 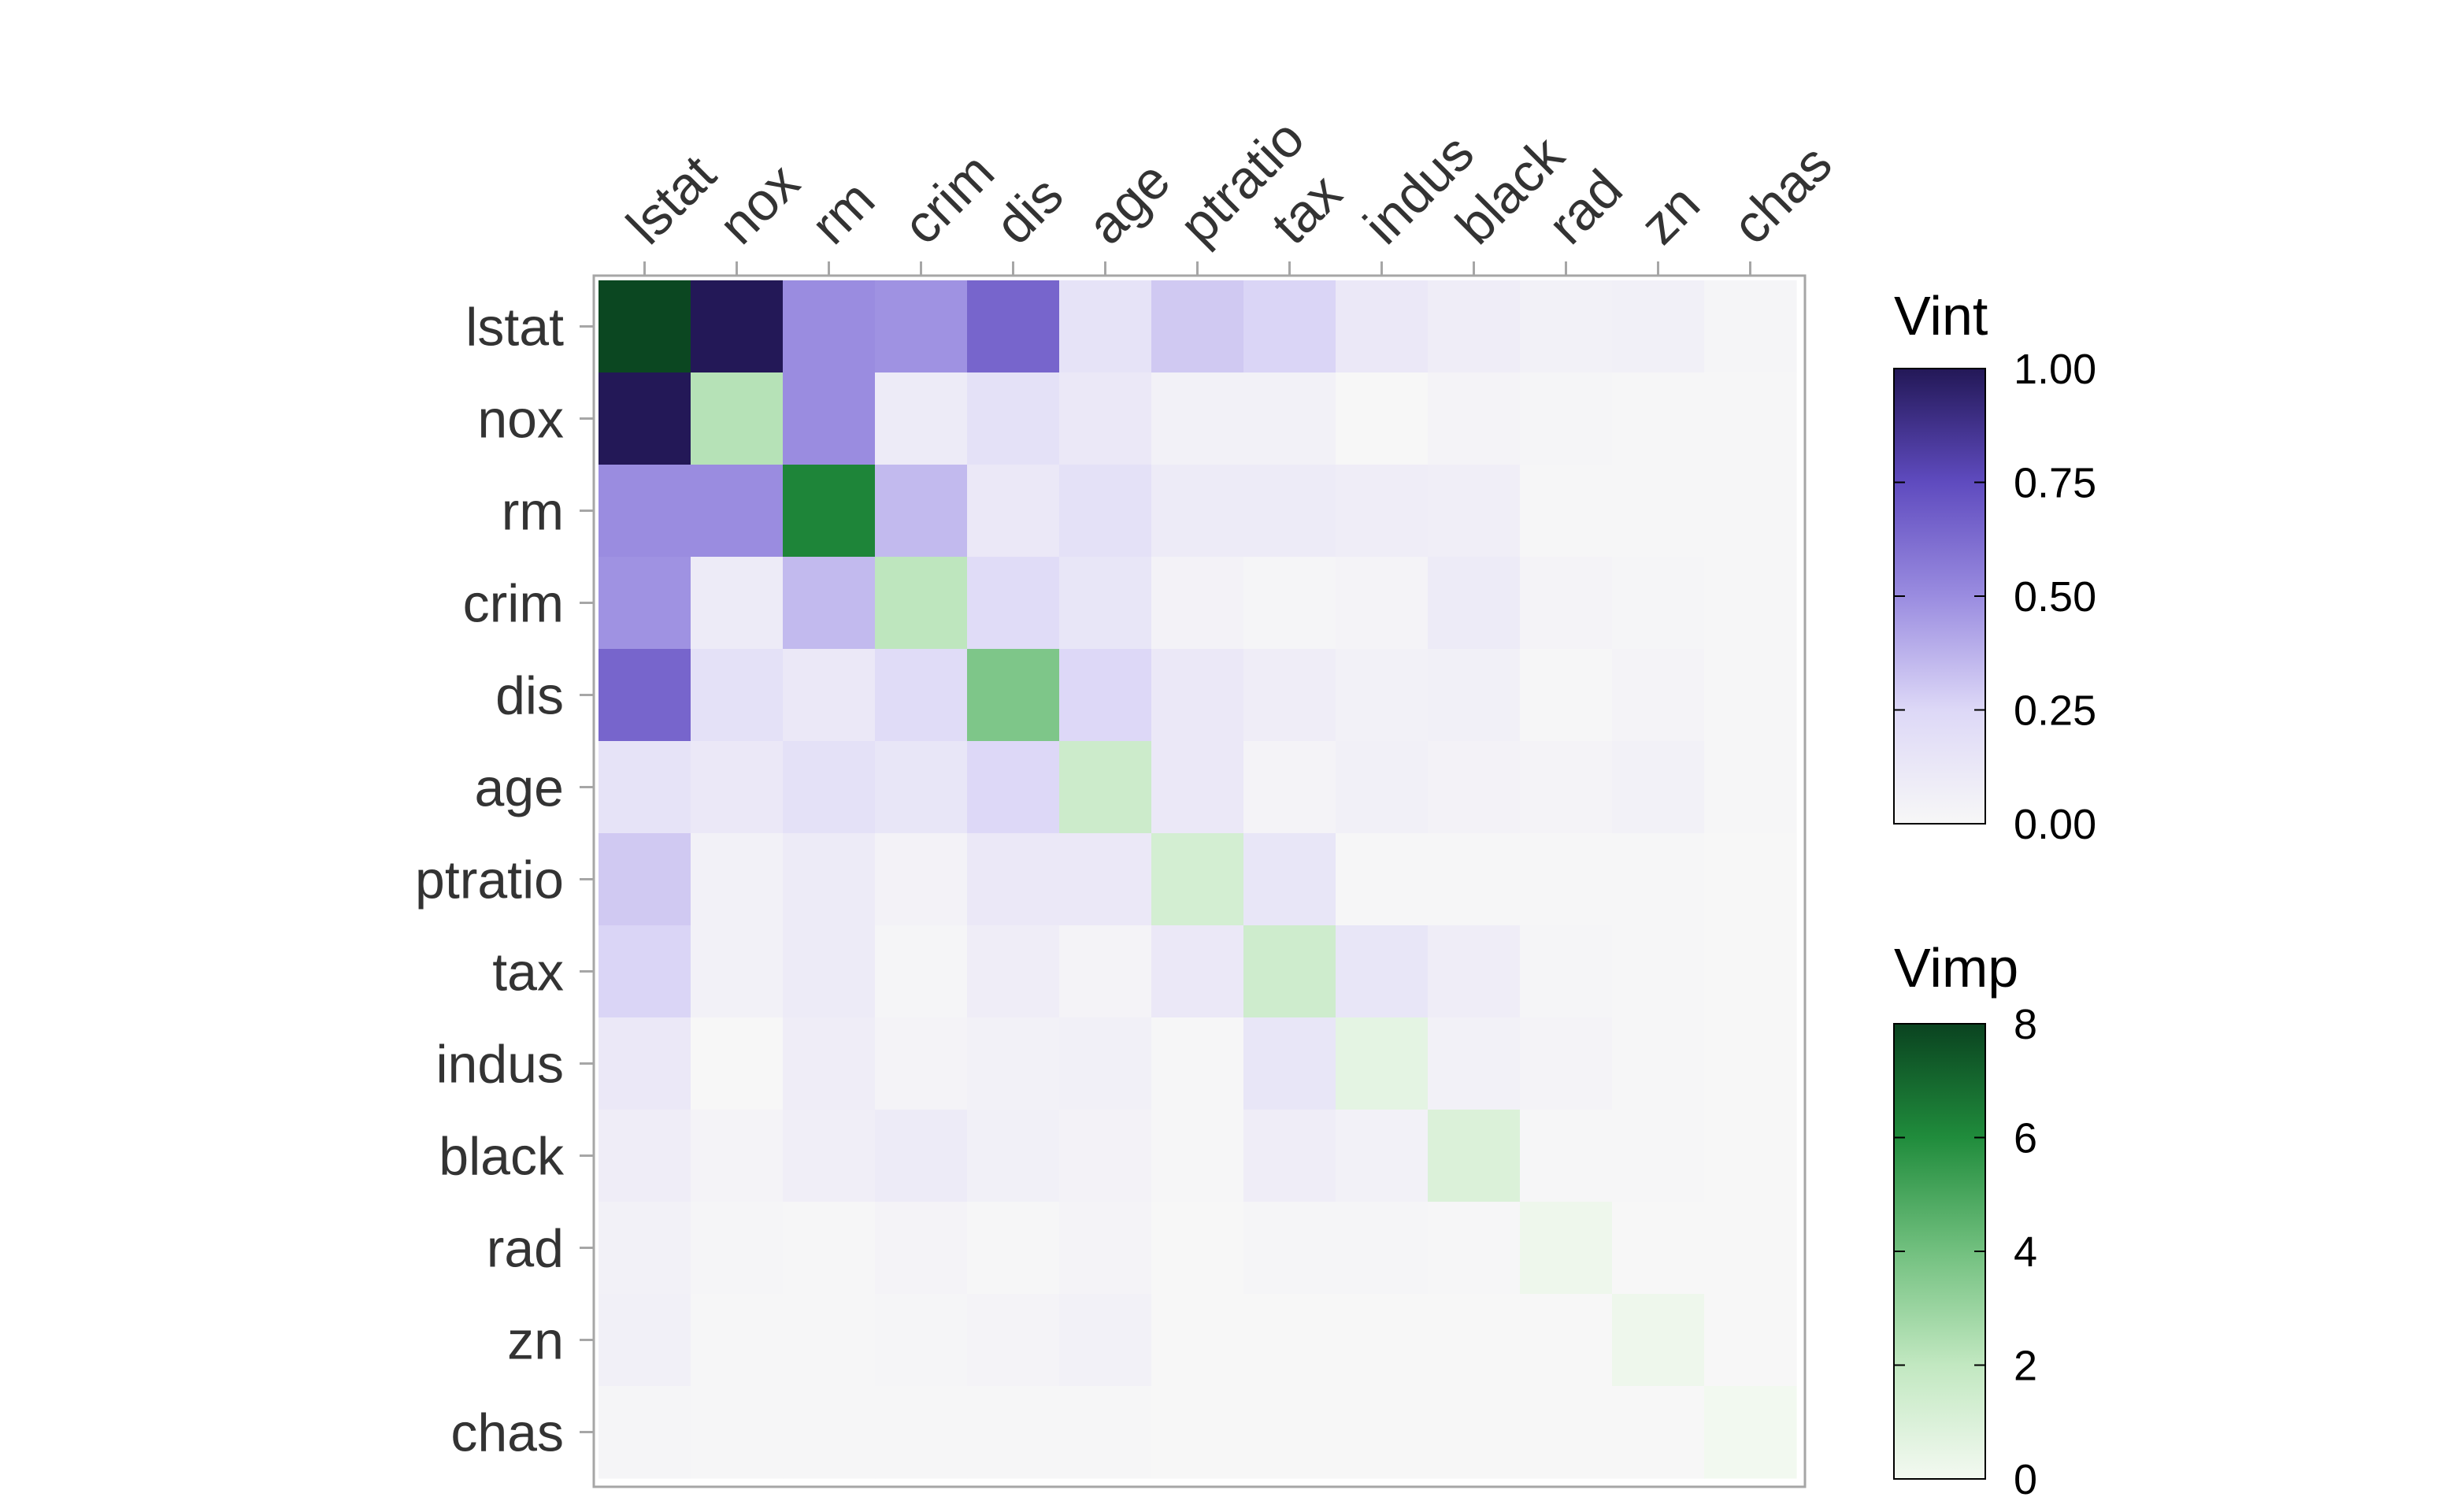 What do you see at coordinates (529, 696) in the screenshot?
I see `y-tick-label-dis: dis` at bounding box center [529, 696].